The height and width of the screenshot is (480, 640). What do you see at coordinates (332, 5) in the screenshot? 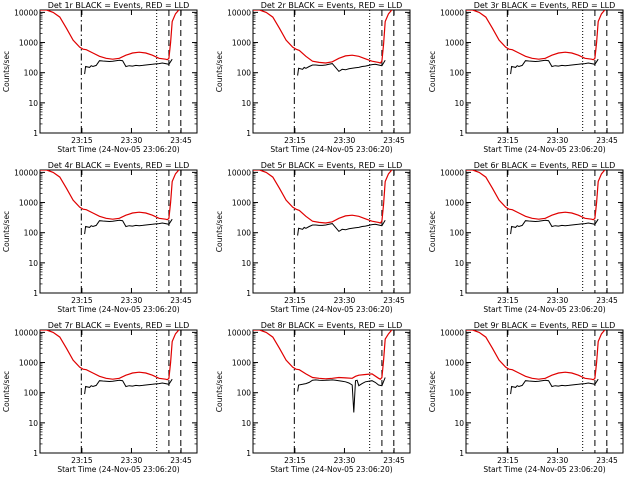
I see `chart-title: Det 2r BLACK = Events, RED = LLD` at bounding box center [332, 5].